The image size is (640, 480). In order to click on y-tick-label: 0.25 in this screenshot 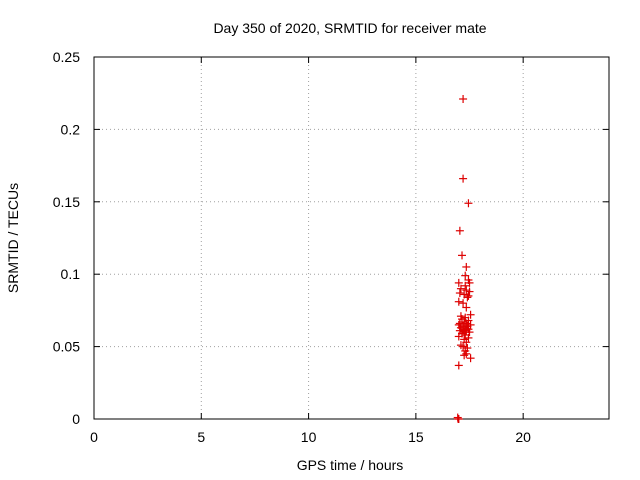, I will do `click(66, 57)`.